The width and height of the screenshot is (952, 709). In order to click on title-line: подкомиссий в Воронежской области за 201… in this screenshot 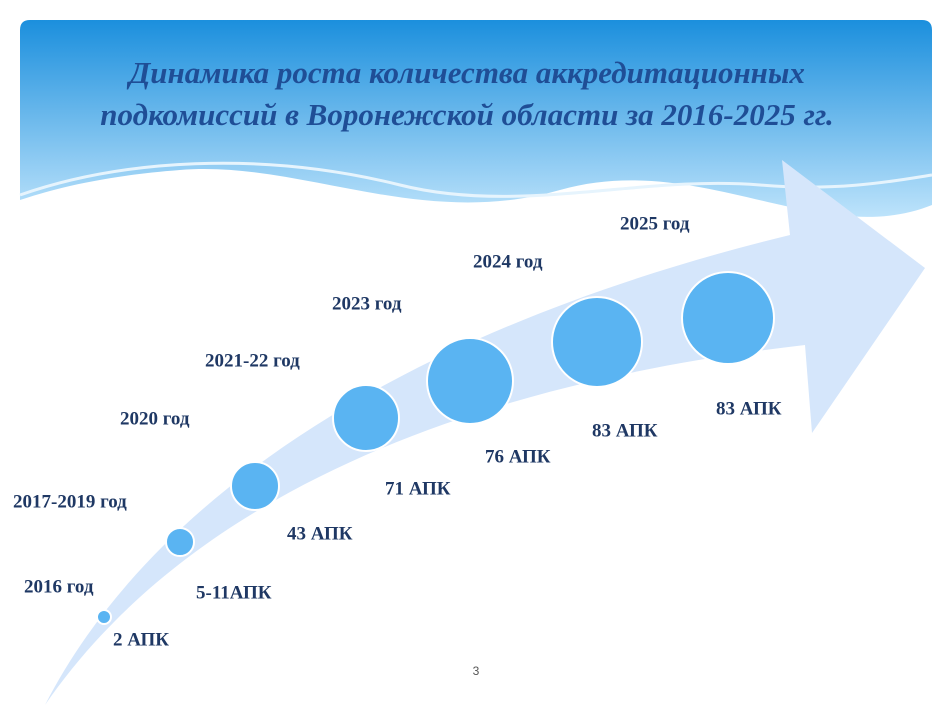, I will do `click(466, 114)`.